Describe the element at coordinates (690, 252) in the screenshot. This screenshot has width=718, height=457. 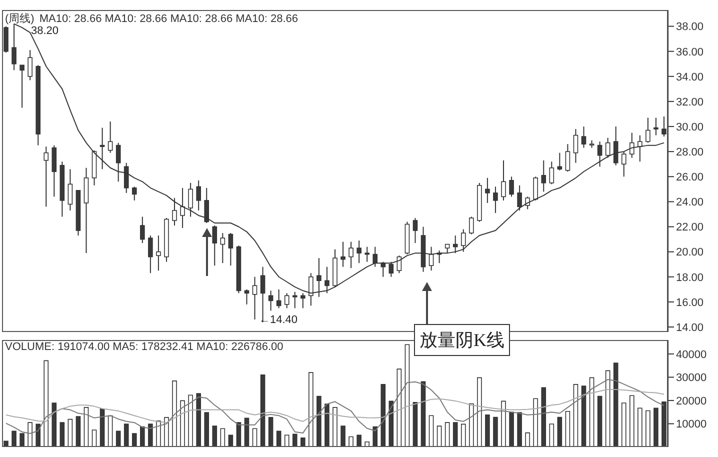
I see `y-tick-label: 20.00` at that location.